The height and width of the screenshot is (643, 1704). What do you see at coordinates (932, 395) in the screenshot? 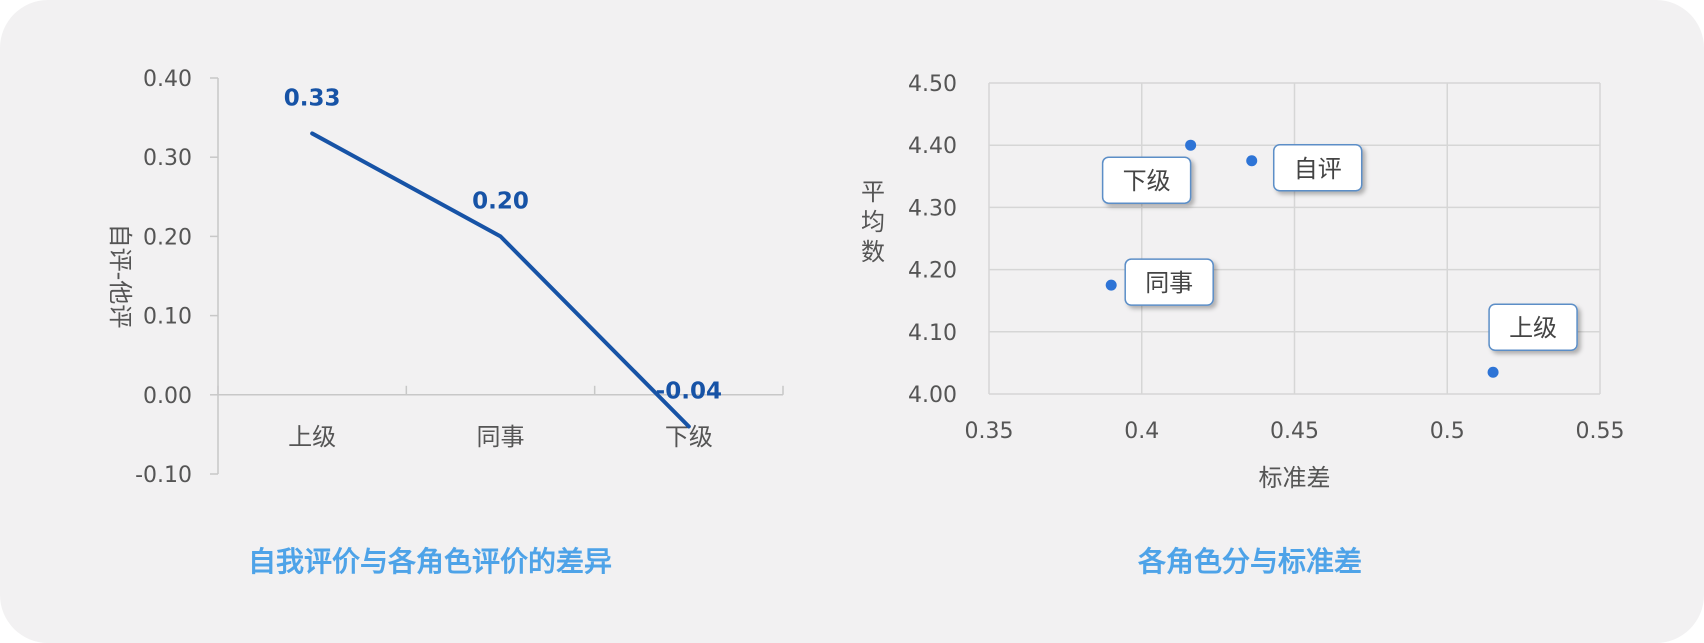
I see `y-tick-label: 4.00` at bounding box center [932, 395].